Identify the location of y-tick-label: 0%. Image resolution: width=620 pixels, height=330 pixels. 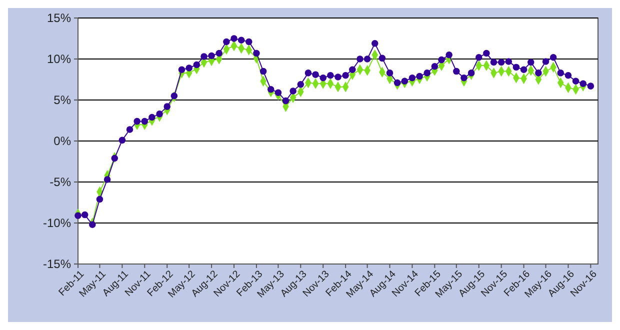
(63, 141).